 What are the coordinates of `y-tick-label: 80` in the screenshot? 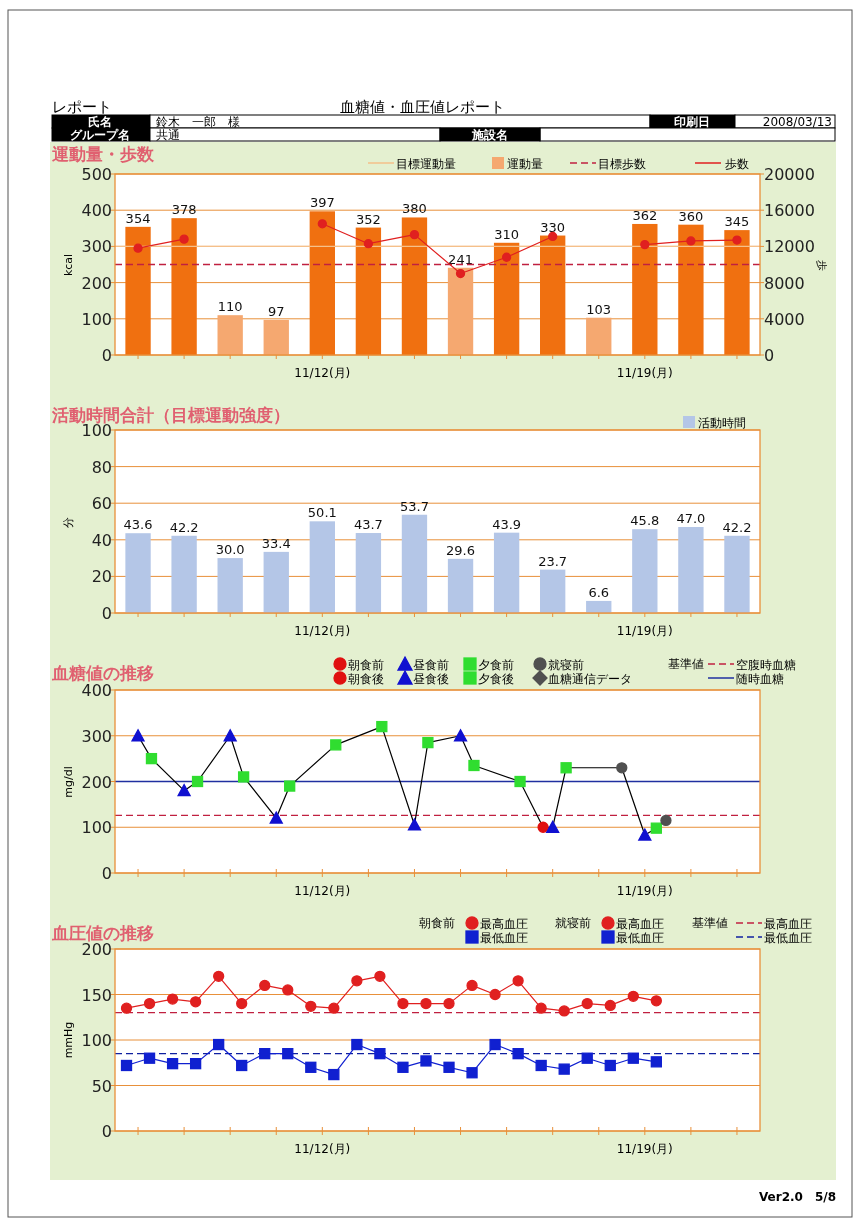 It's located at (101, 467).